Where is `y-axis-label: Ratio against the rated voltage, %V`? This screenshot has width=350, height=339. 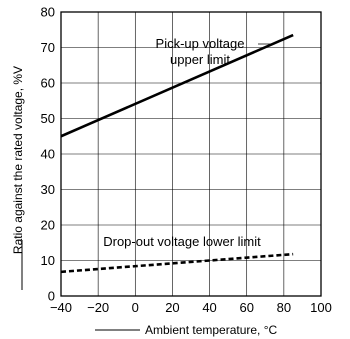 y-axis-label: Ratio against the rated voltage, %V is located at coordinates (18, 160).